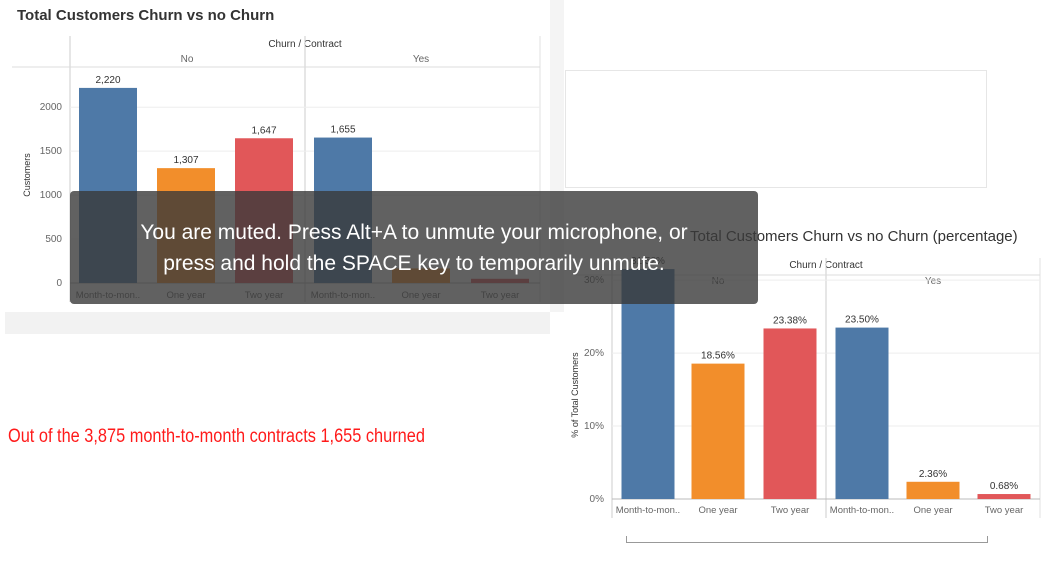 The width and height of the screenshot is (1047, 567). I want to click on y-tick-label: 1000, so click(51, 195).